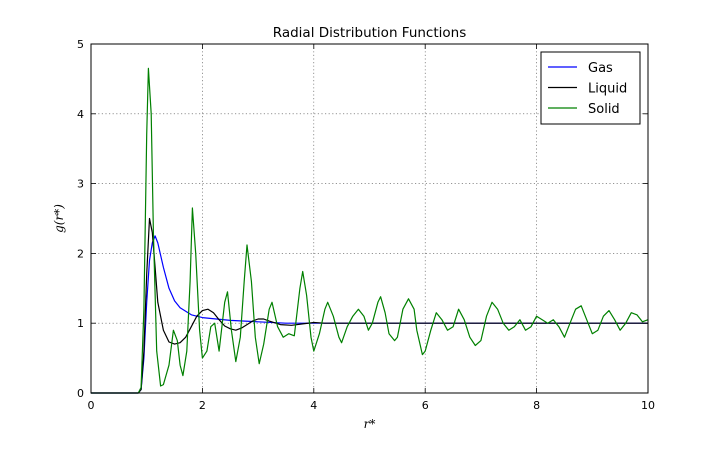 The image size is (720, 450). I want to click on legend-label-liquid: Liquid, so click(607, 89).